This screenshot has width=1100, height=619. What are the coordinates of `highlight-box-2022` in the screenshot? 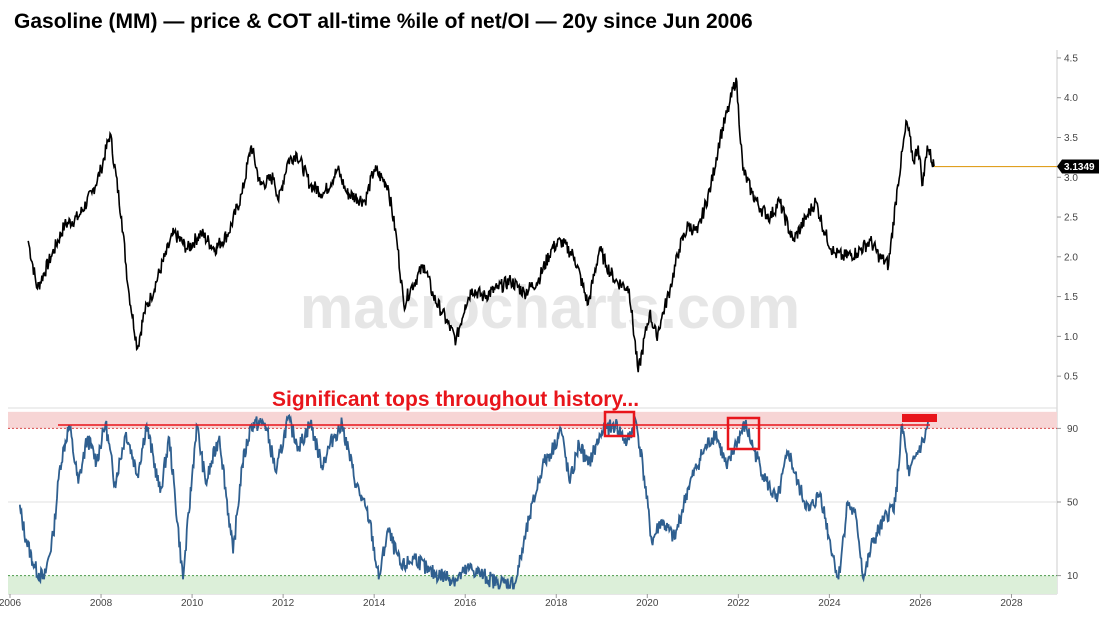 It's located at (743, 433).